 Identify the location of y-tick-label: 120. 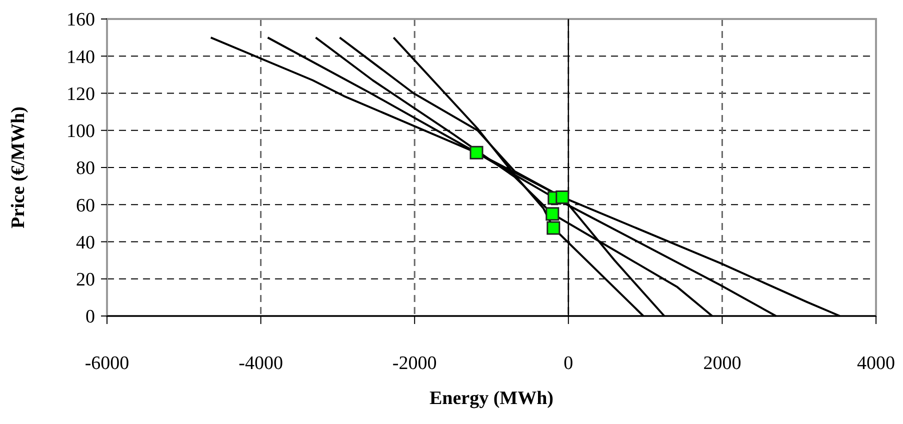
(80, 94).